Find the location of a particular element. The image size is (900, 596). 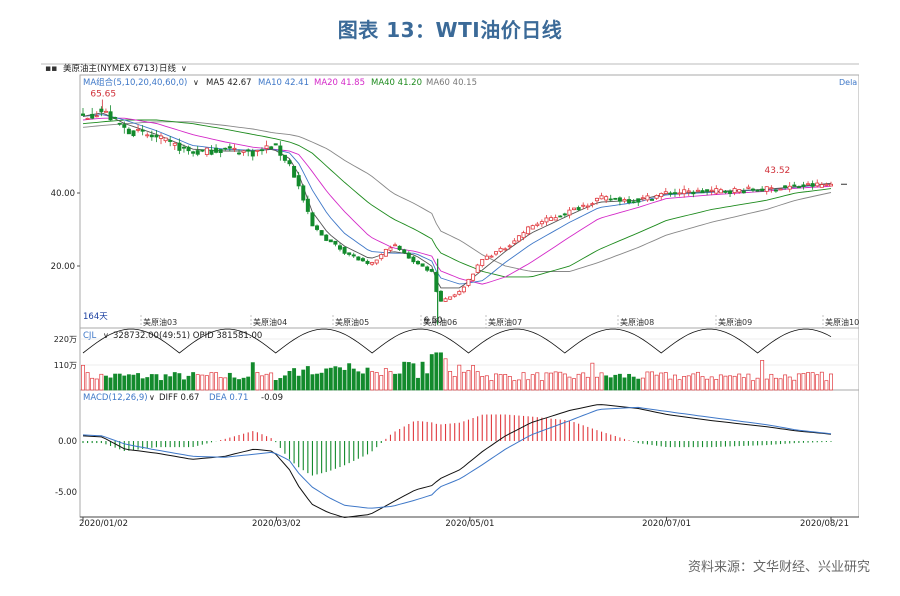

ma40-legend: MA40 41.20 is located at coordinates (396, 83).